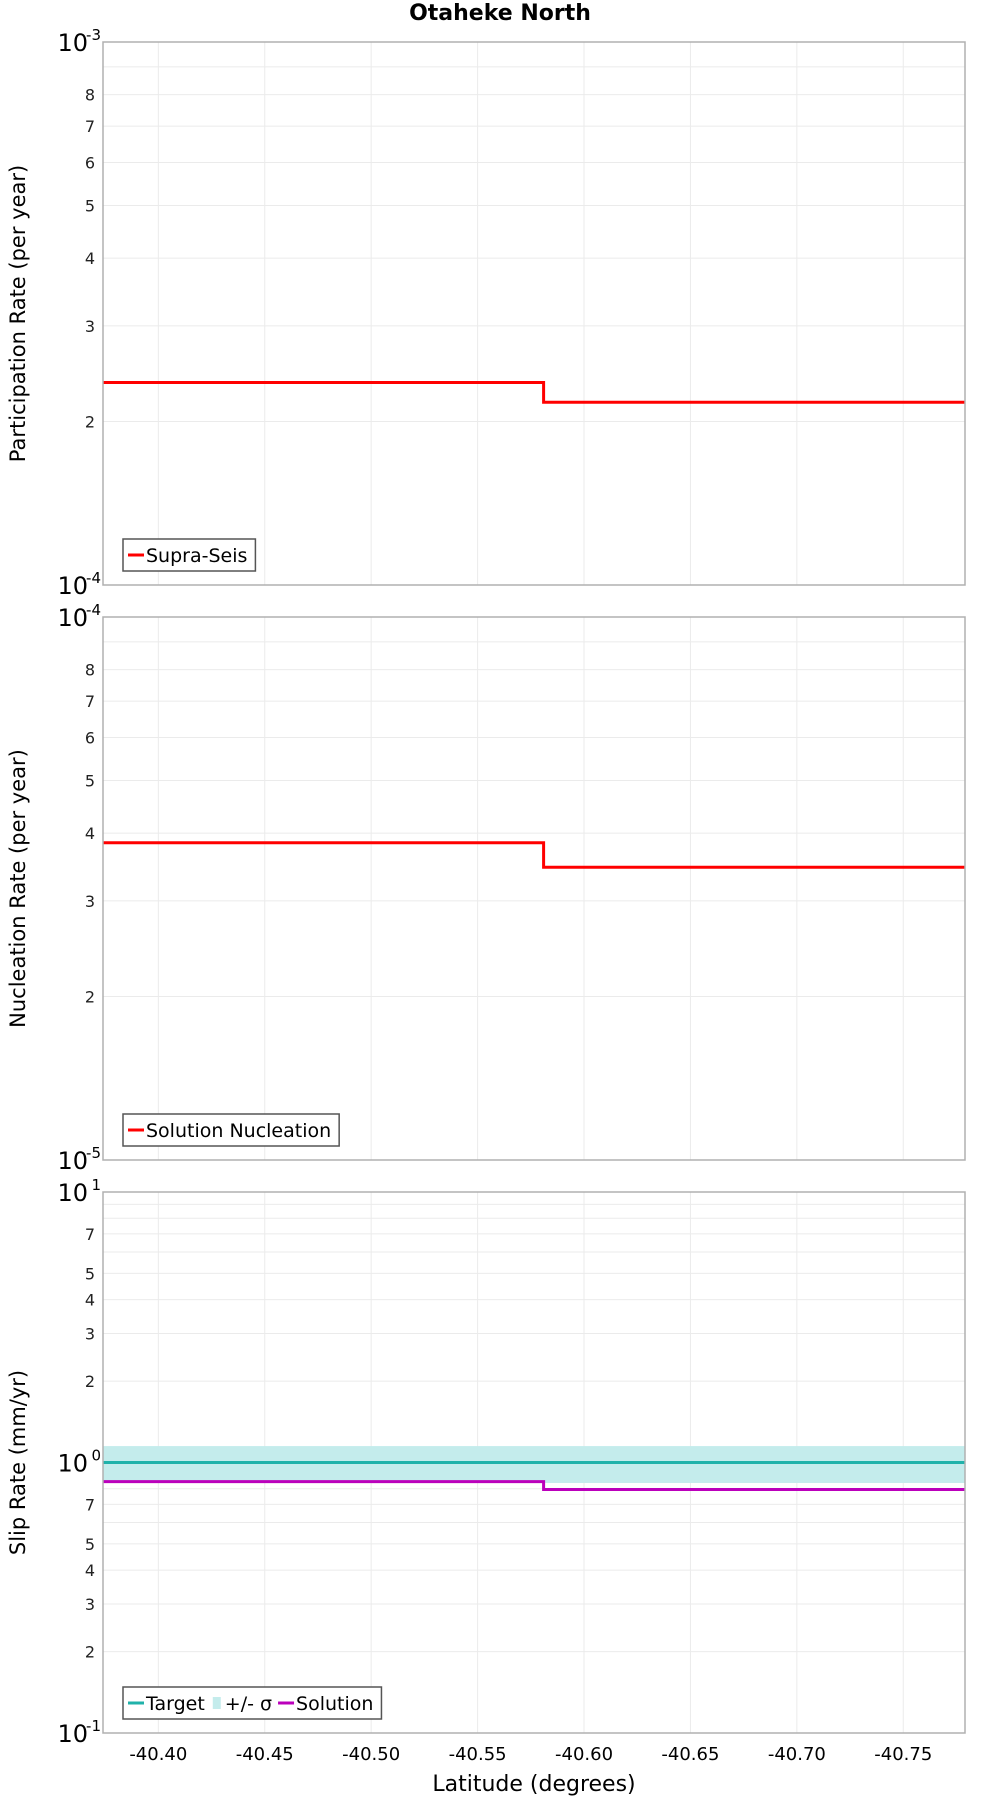 The width and height of the screenshot is (1000, 1800). Describe the element at coordinates (584, 1754) in the screenshot. I see `x-tick-label: -40.60` at that location.